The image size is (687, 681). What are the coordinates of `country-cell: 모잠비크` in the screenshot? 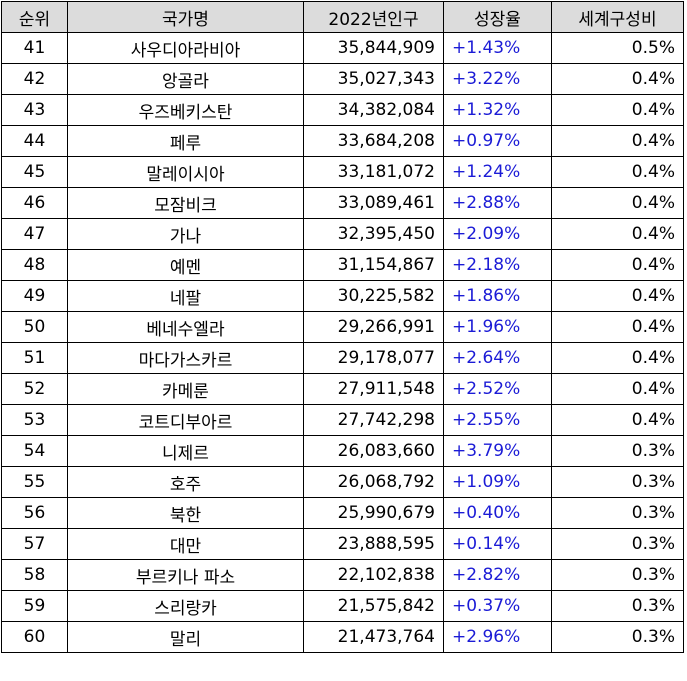 It's located at (185, 203).